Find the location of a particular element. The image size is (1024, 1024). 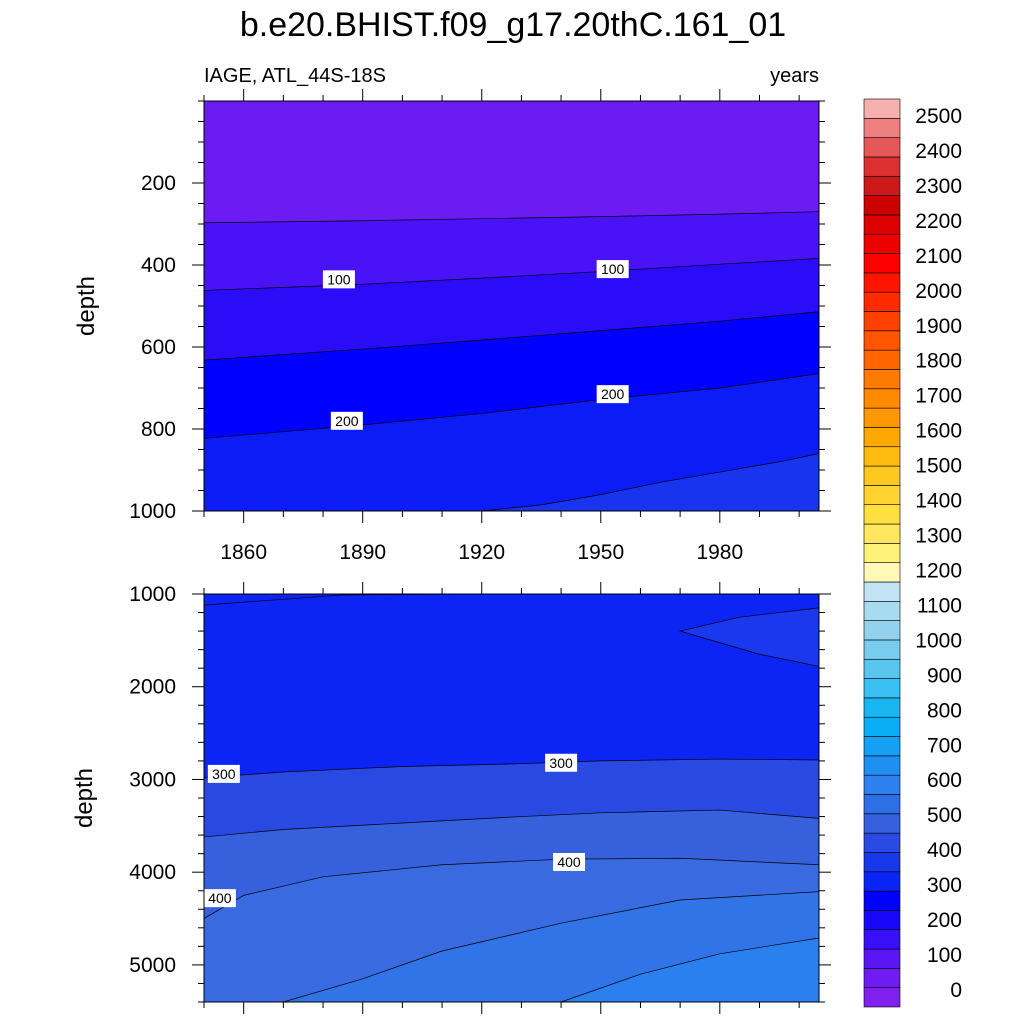

colorbar-label: 1500 is located at coordinates (938, 466).